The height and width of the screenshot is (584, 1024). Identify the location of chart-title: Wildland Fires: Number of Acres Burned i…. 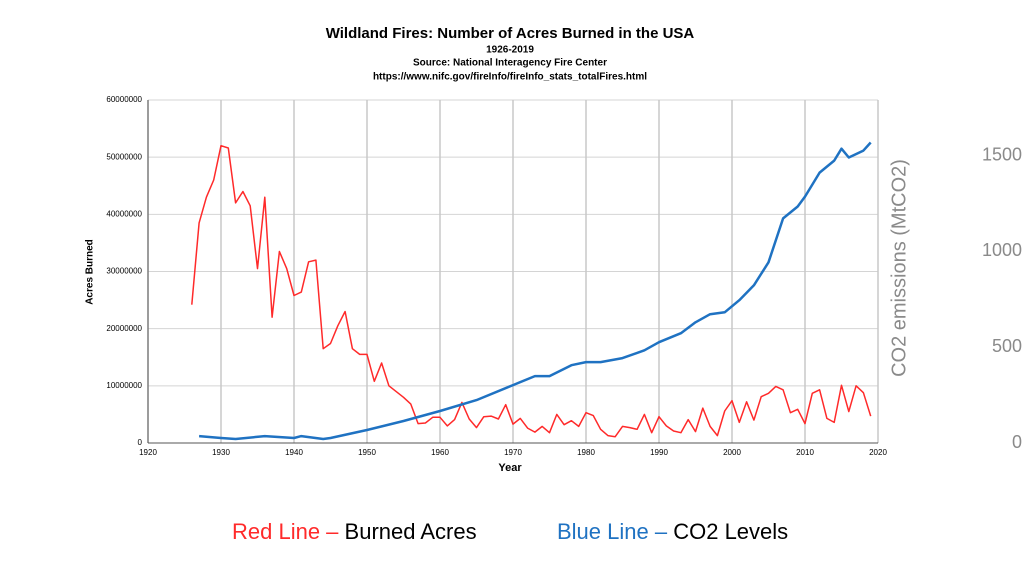
(510, 33).